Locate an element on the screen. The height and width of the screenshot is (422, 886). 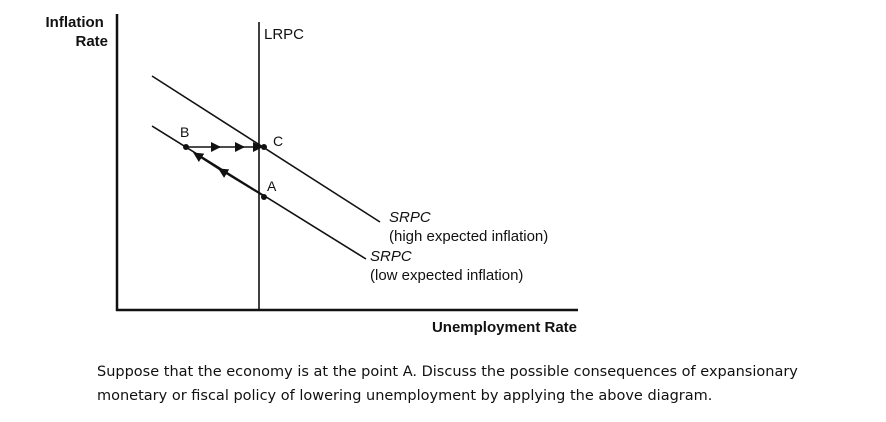
point-b-label: B is located at coordinates (184, 132).